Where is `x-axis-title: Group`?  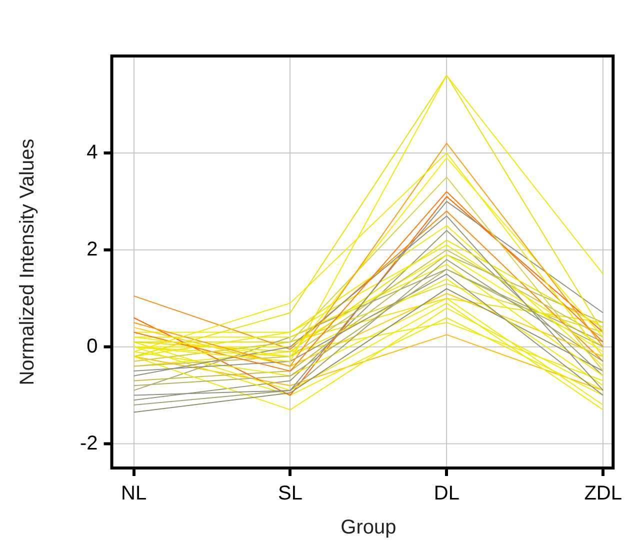 x-axis-title: Group is located at coordinates (368, 527).